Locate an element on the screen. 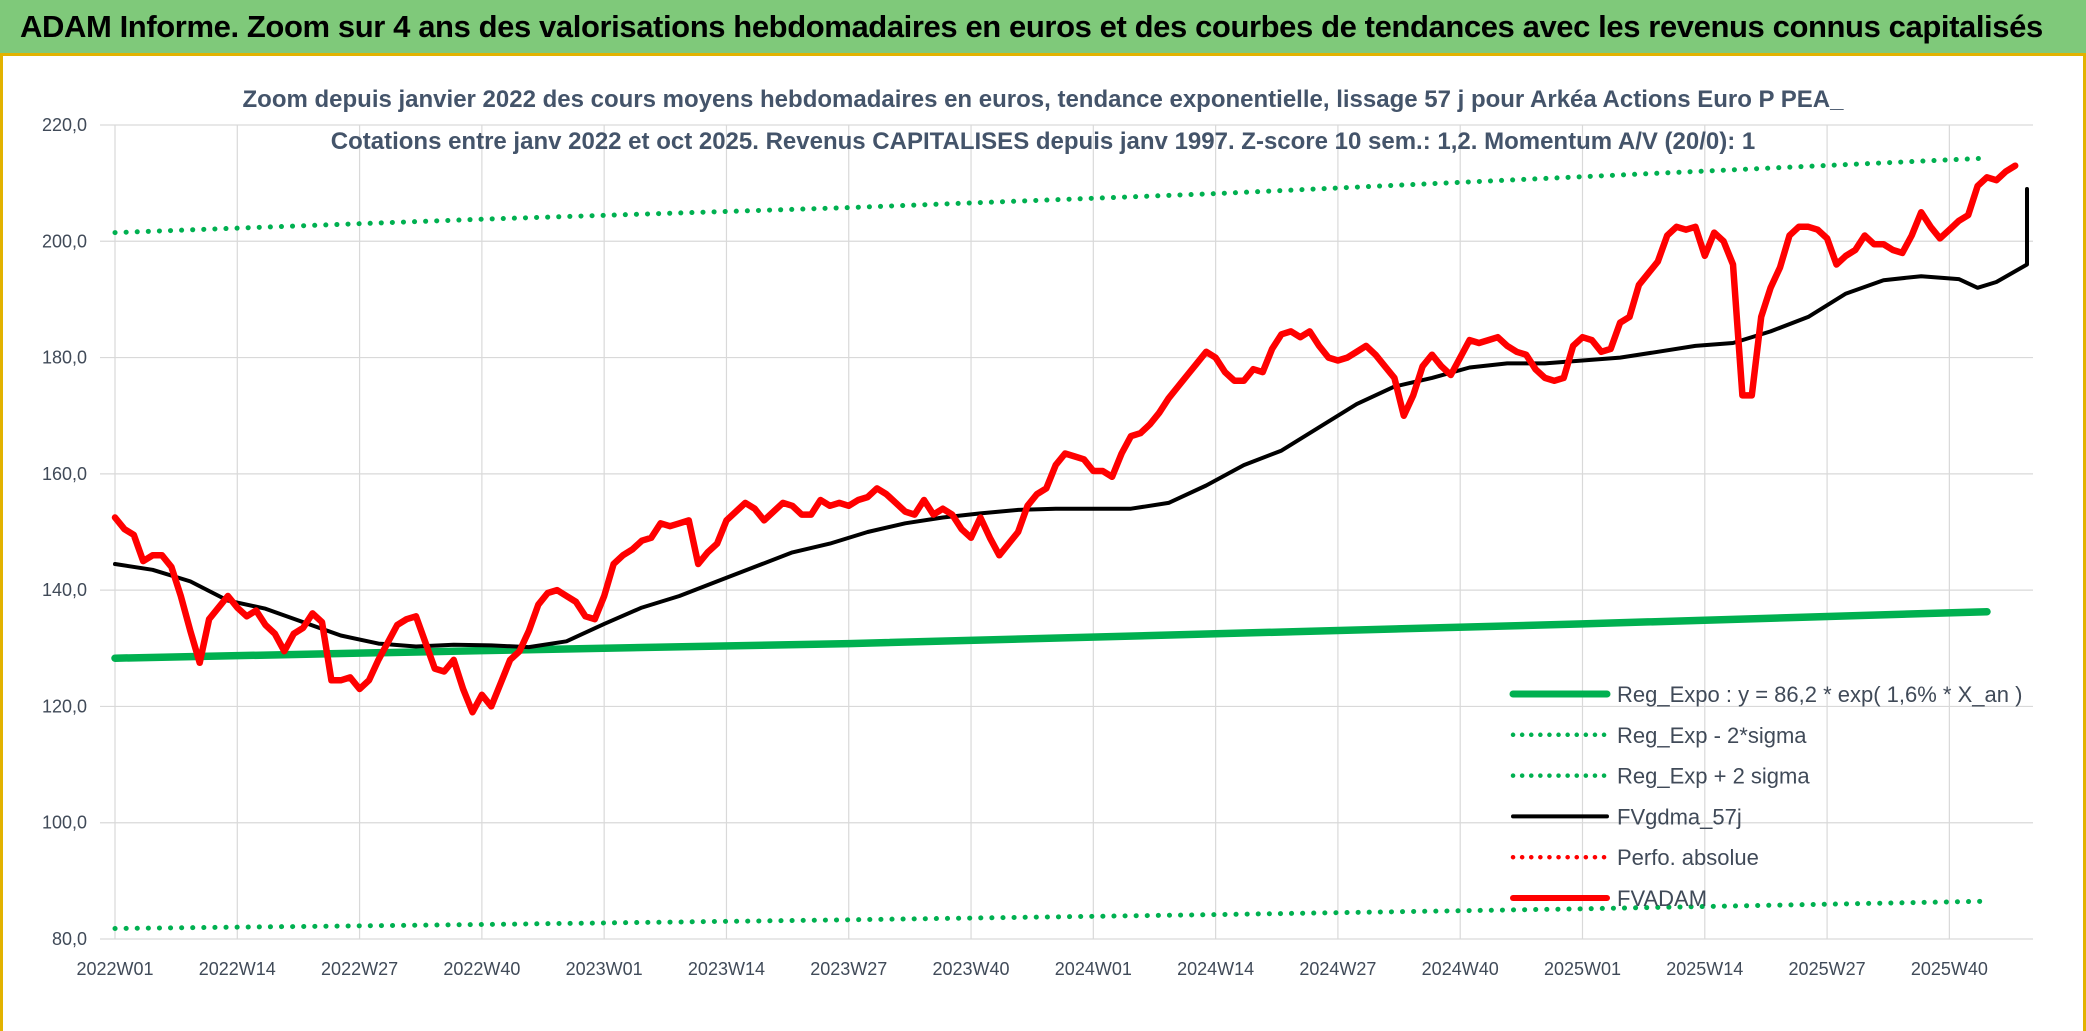  y-tick-label: 100,0 is located at coordinates (64, 823).